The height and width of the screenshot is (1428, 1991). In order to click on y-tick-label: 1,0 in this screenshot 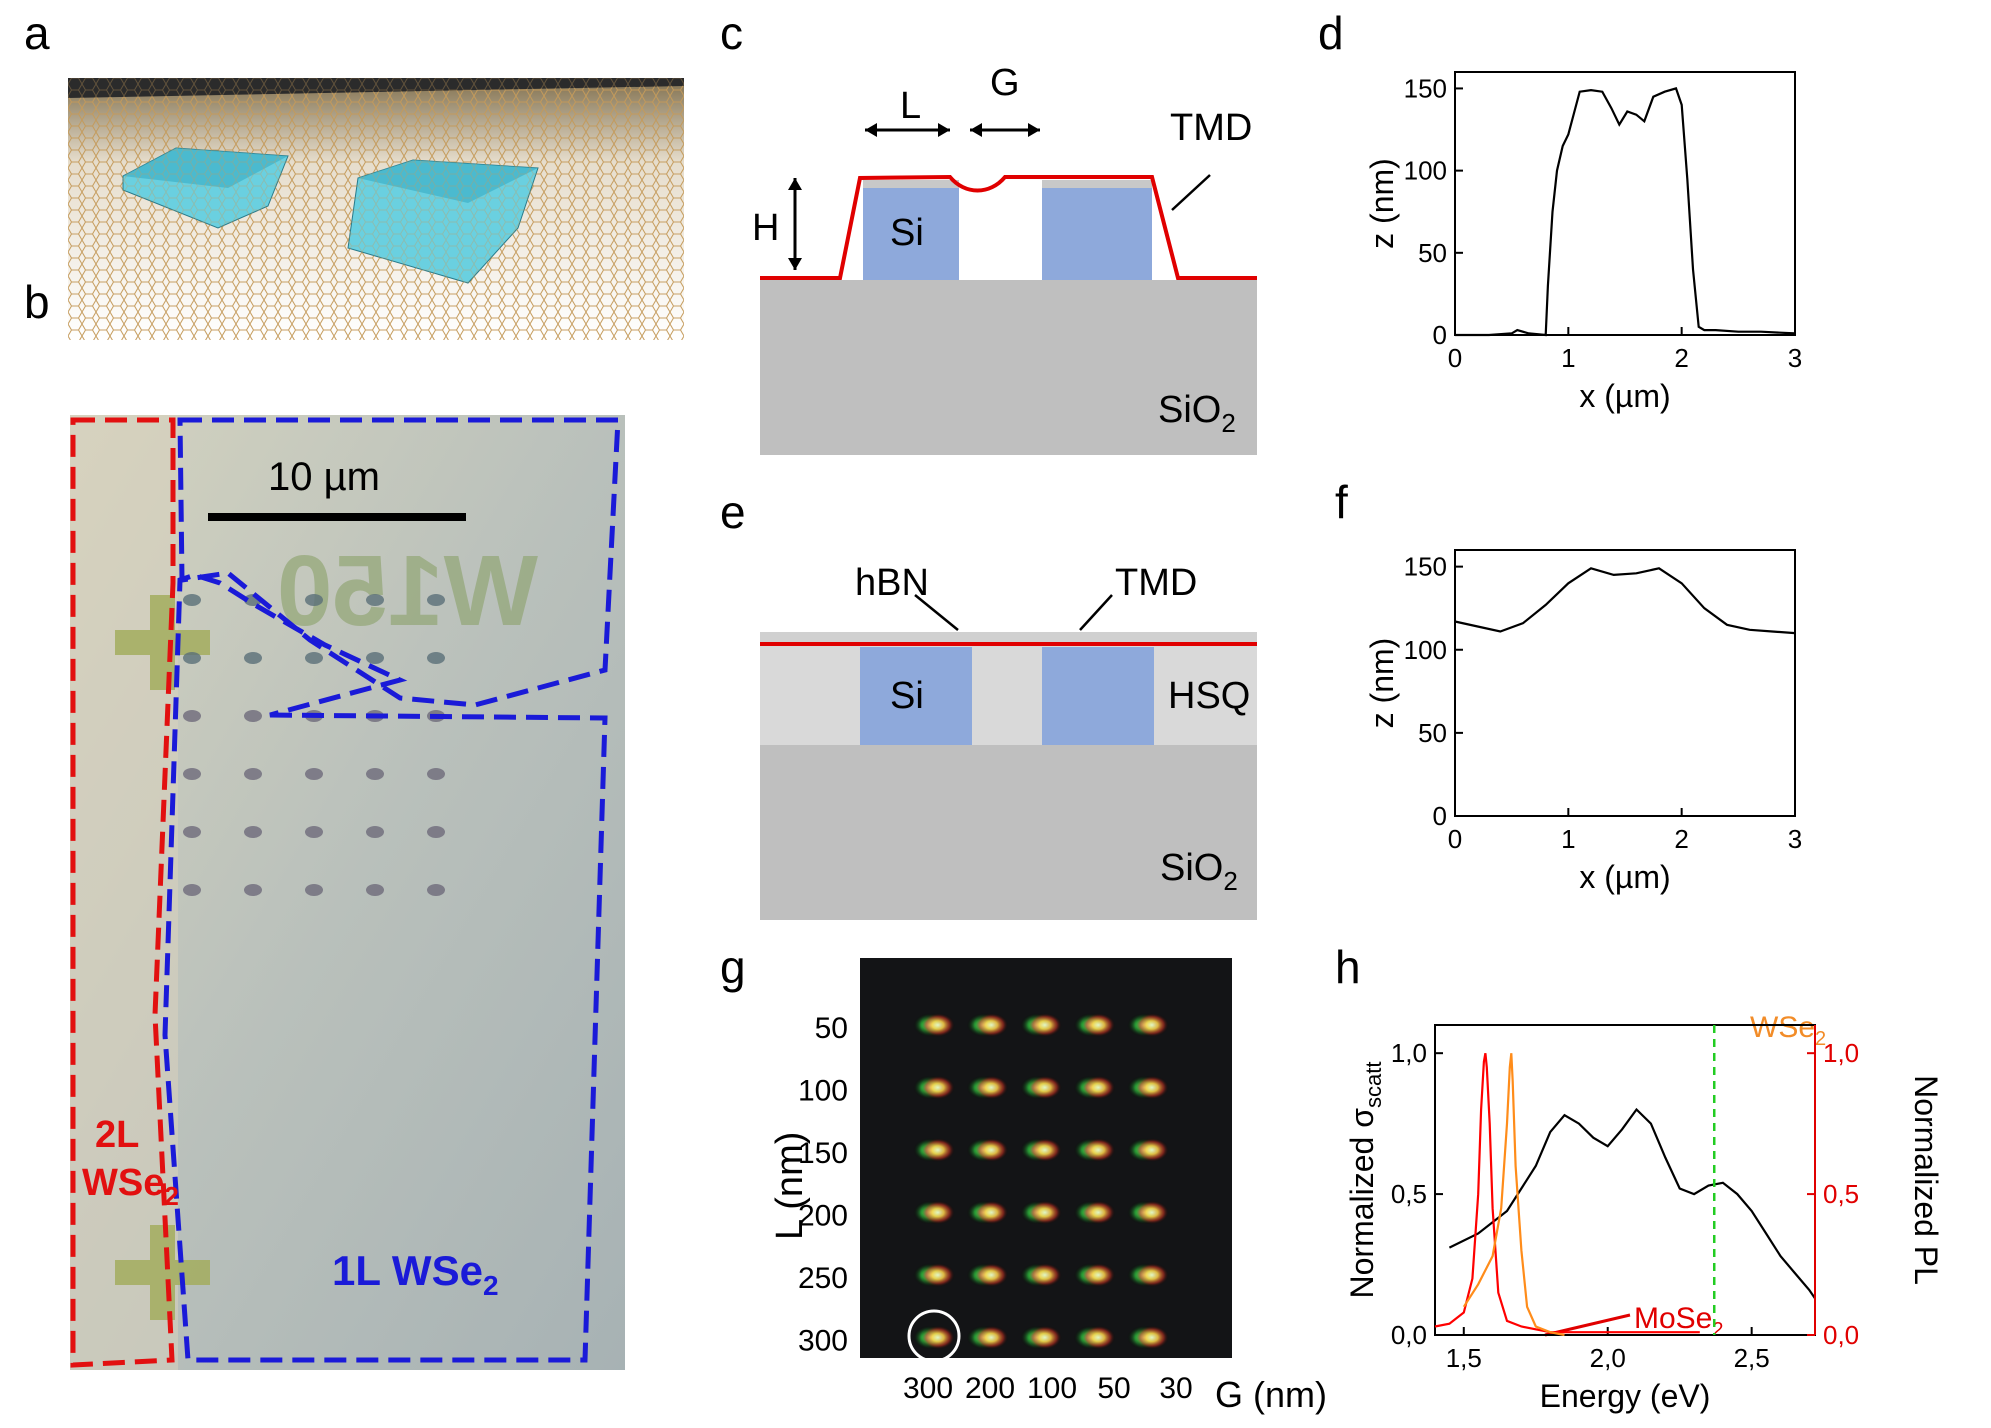, I will do `click(1409, 1053)`.